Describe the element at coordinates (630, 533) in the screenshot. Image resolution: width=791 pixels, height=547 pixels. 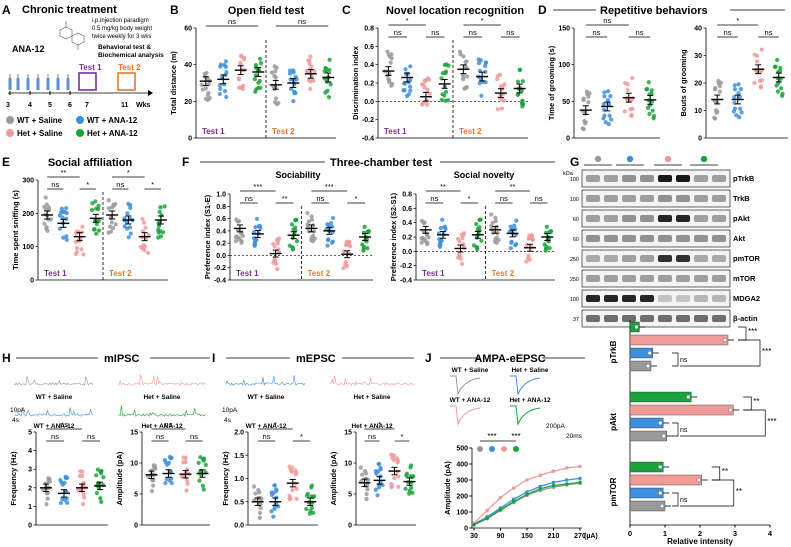
I see `x-tick-label: 0` at that location.